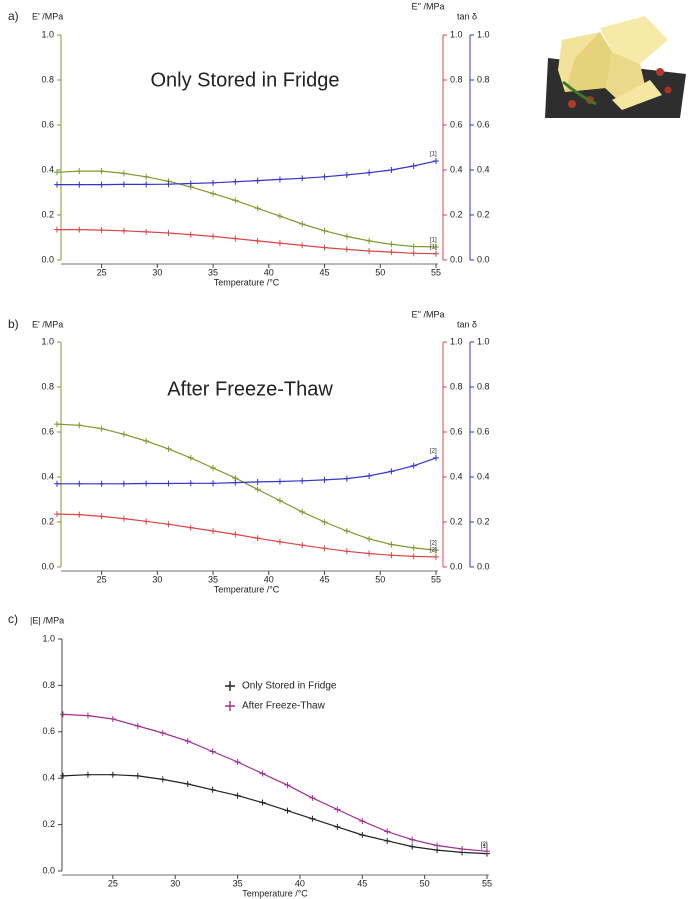 The image size is (699, 899). I want to click on y3-tick-label: 0.2, so click(483, 521).